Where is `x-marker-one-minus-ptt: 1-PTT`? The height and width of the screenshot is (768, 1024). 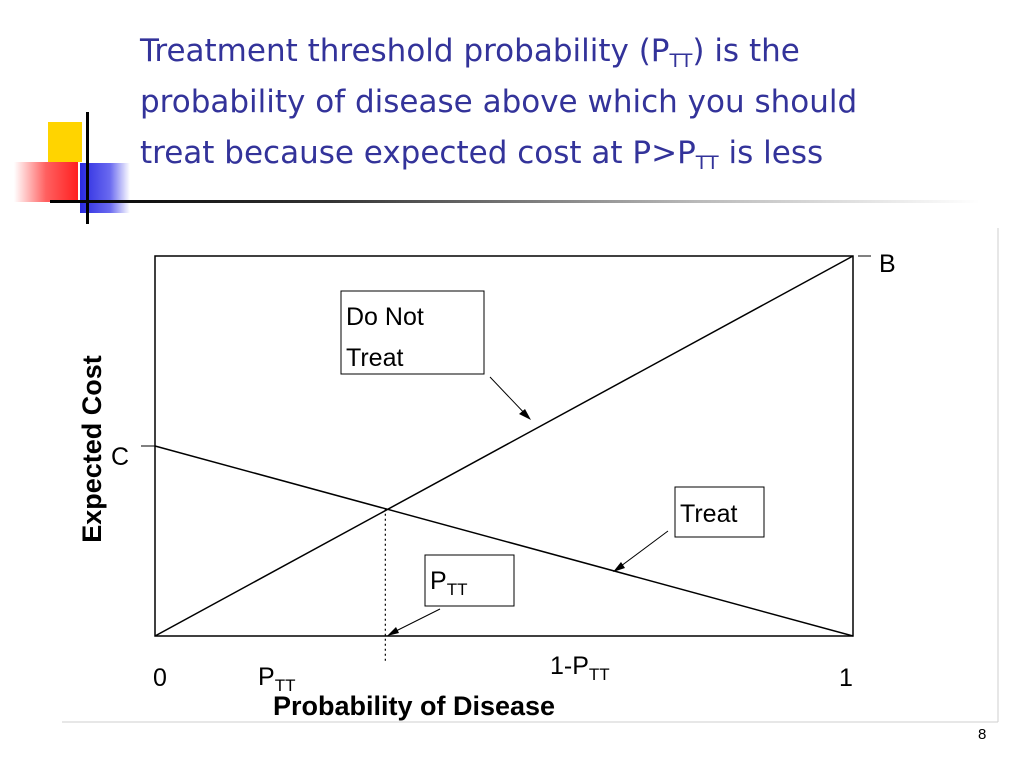 x-marker-one-minus-ptt: 1-PTT is located at coordinates (580, 668).